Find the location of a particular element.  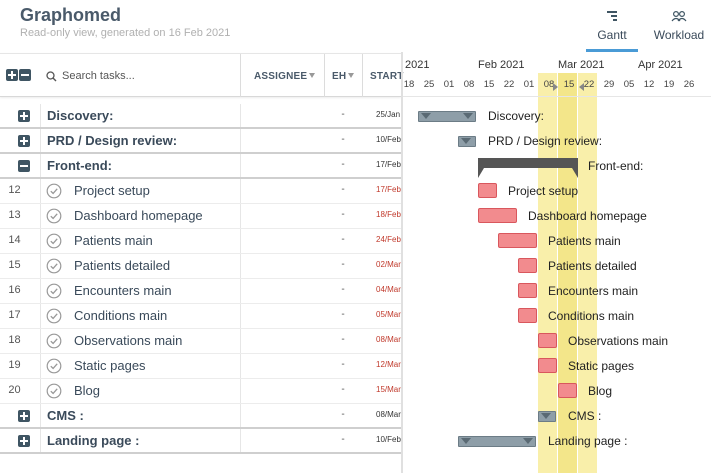

table-row: 18 Observations main - 08/Mar is located at coordinates (200, 341).